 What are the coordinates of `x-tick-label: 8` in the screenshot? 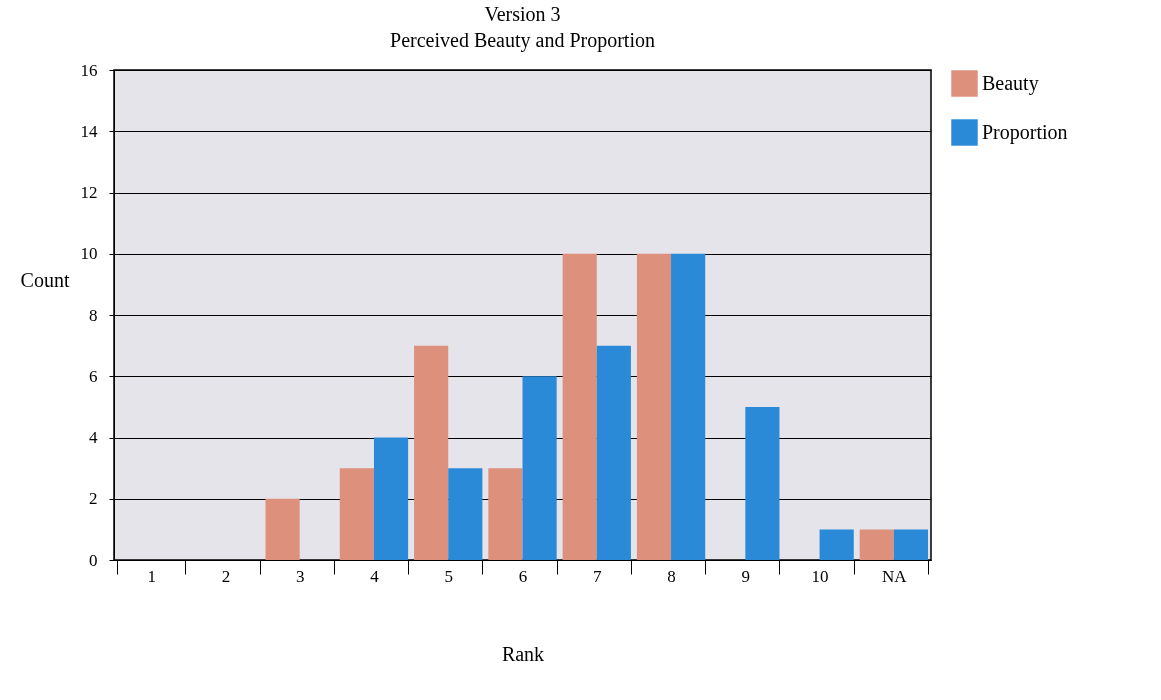 It's located at (671, 576).